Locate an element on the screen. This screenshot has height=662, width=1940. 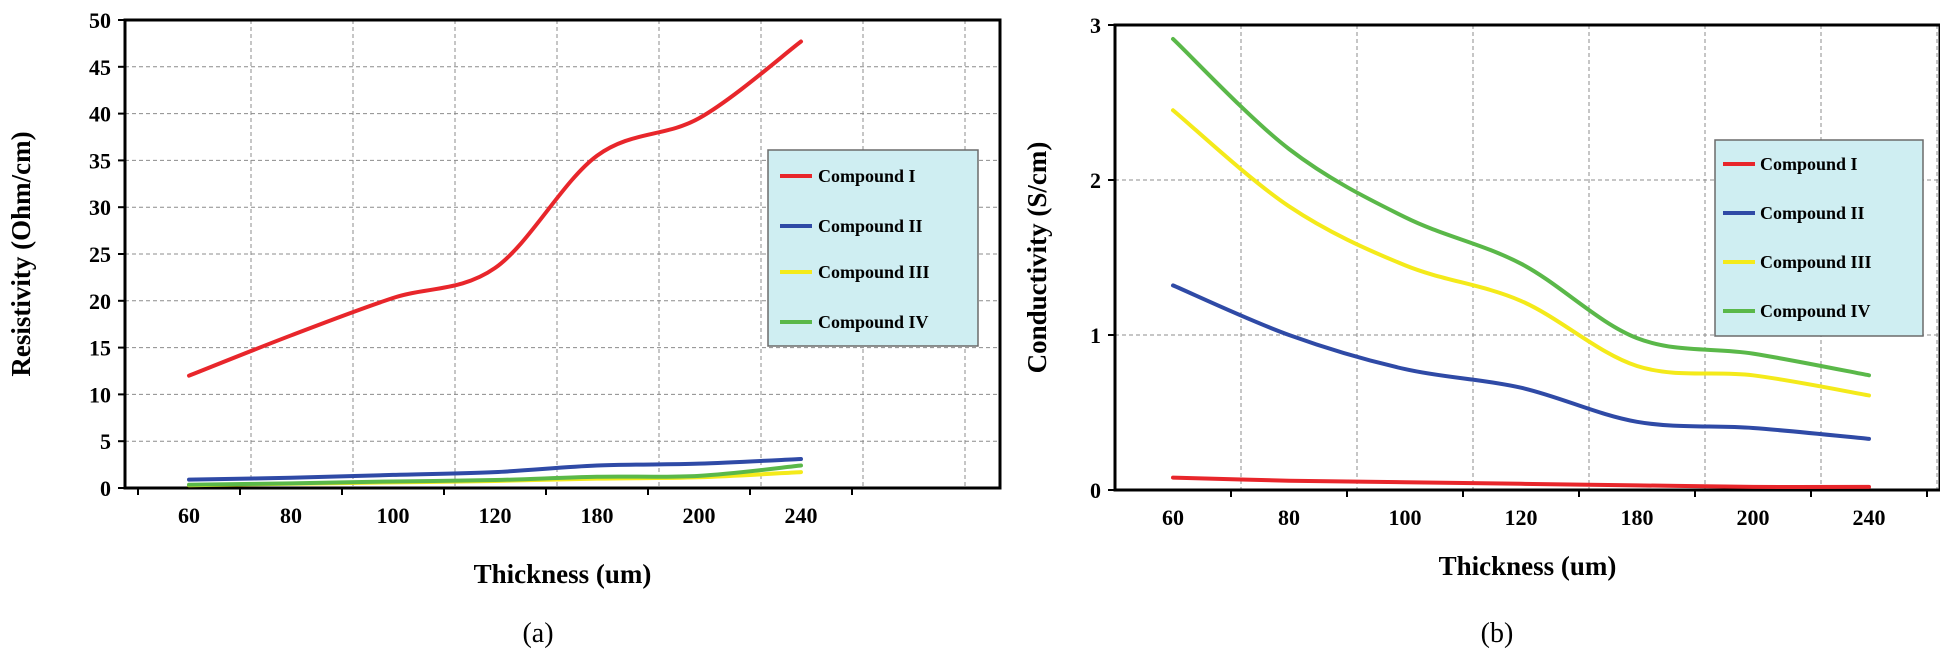
y-tick-label: 10 is located at coordinates (100, 394).